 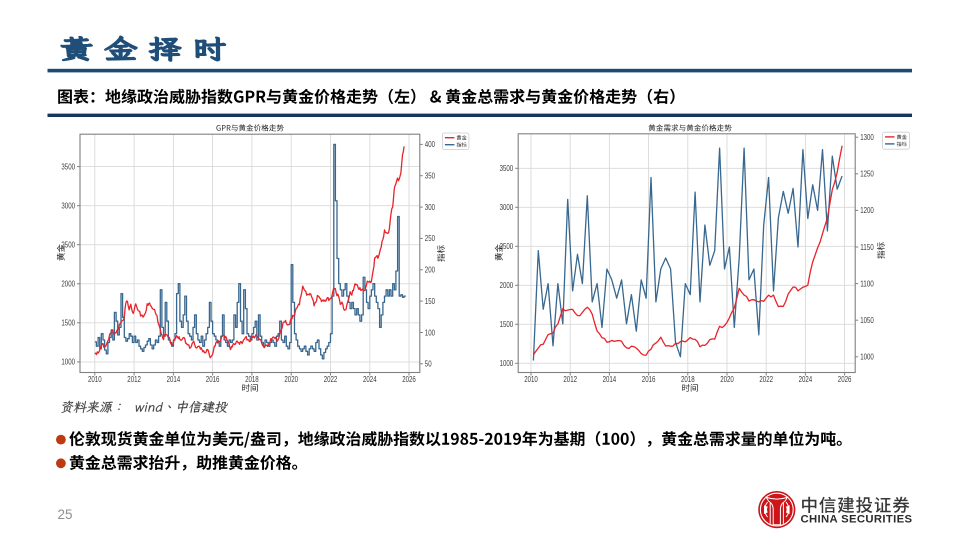 I want to click on svg-text: 1300, so click(x=867, y=137).